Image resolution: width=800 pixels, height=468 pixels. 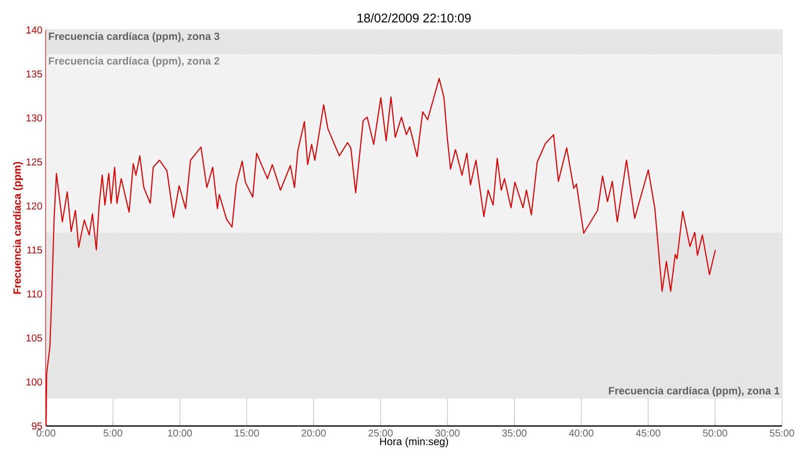 I want to click on x-tick-label: 50:00, so click(x=715, y=433).